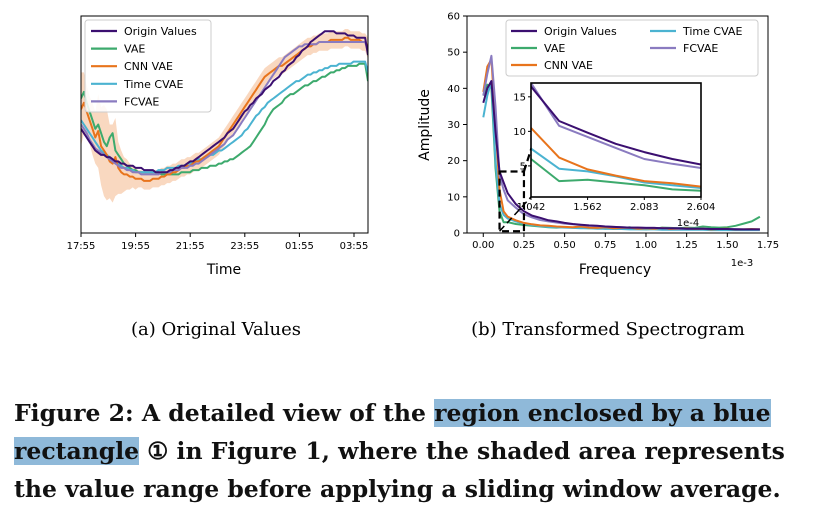  I want to click on right-legend-label-vae: VAE, so click(554, 48).